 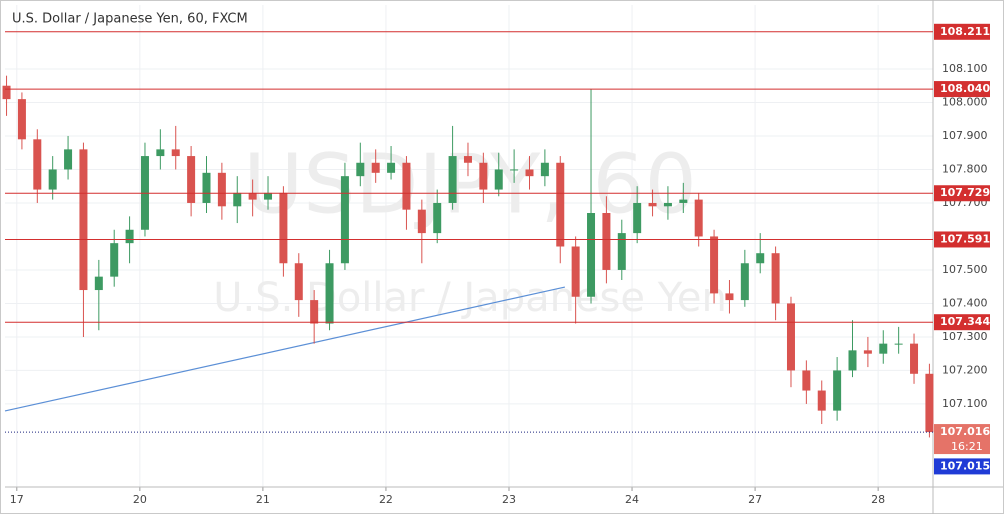 I want to click on countdown: 16:21, so click(x=967, y=446).